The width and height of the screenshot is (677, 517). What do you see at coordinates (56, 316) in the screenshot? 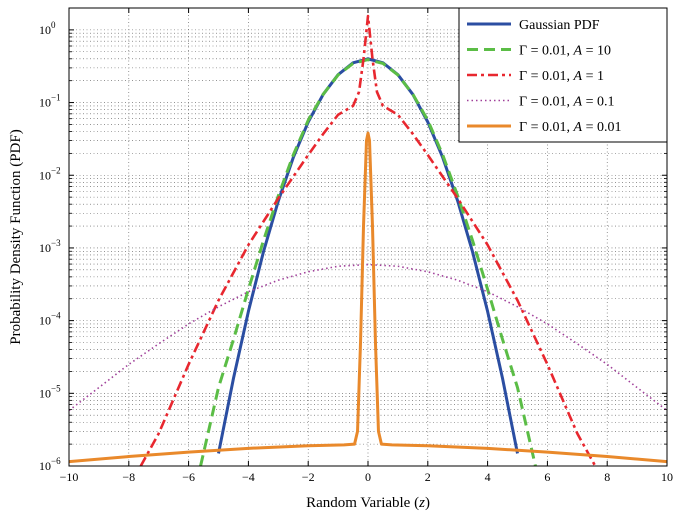
I see `y-tick-label-exponent: −4` at bounding box center [56, 316].